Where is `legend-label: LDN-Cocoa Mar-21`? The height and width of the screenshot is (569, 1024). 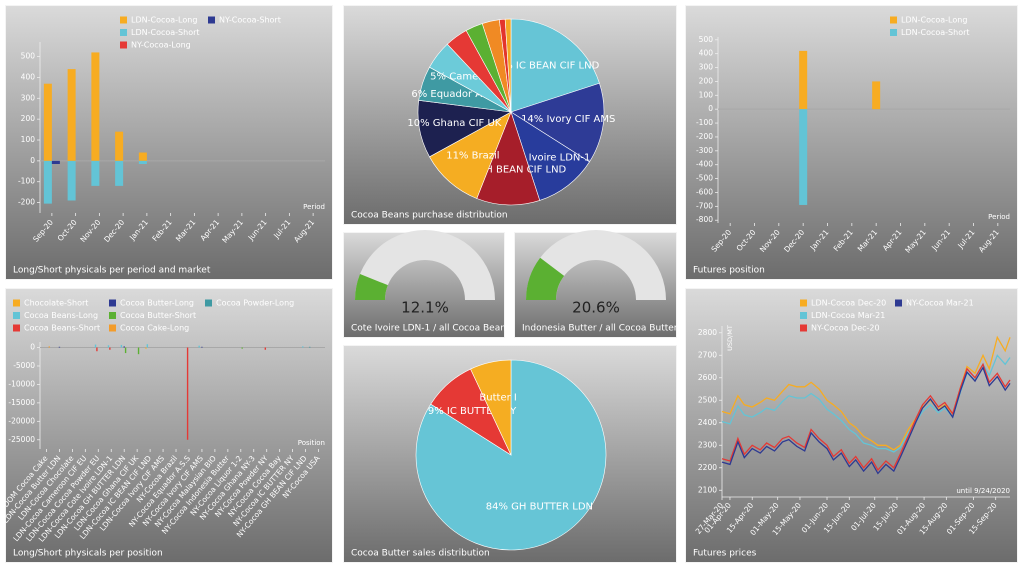
legend-label: LDN-Cocoa Mar-21 is located at coordinates (848, 315).